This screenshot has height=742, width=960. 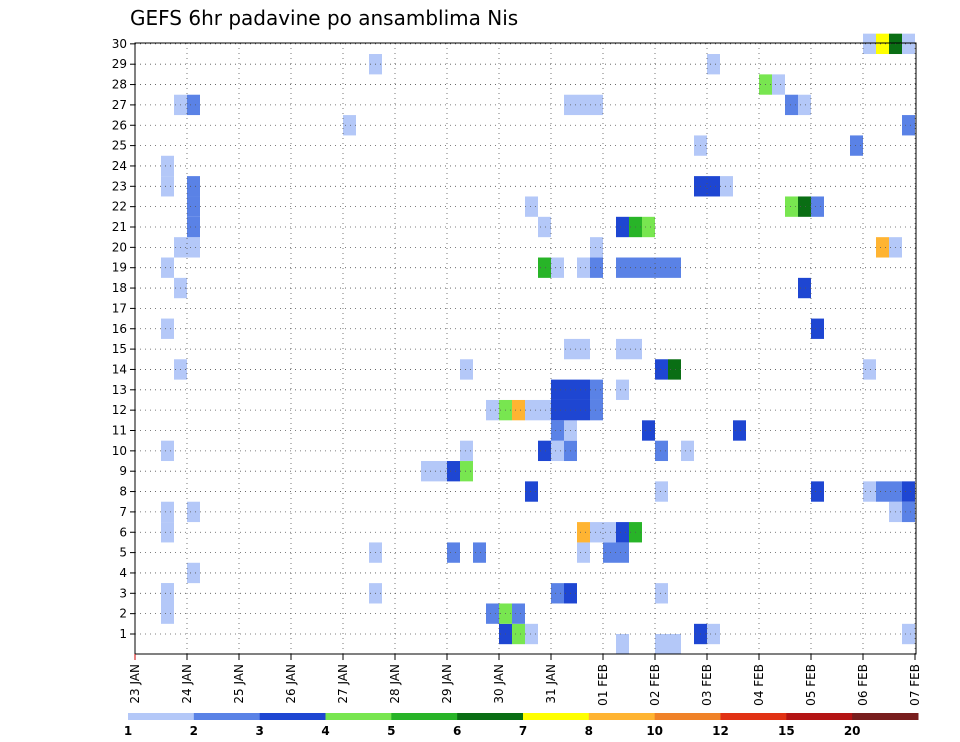 I want to click on x-tick-label: 29 JAN, so click(x=447, y=684).